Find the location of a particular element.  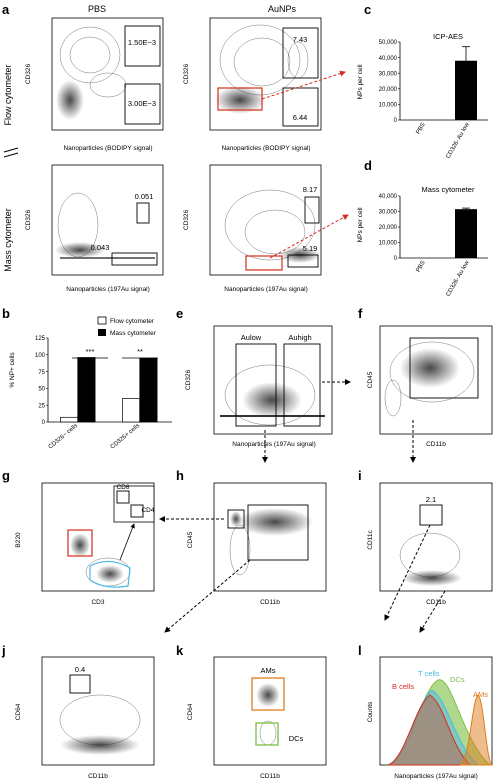

xlabel-k: CD11b is located at coordinates (270, 776).